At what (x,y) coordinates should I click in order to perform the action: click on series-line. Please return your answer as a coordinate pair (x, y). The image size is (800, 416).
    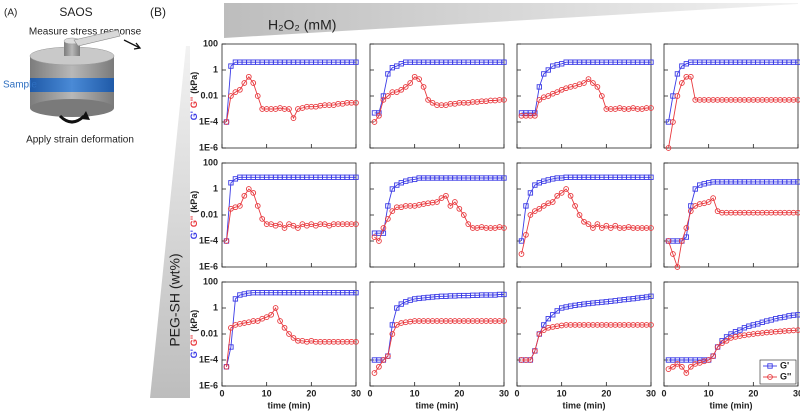
    Looking at the image, I should click on (291, 99).